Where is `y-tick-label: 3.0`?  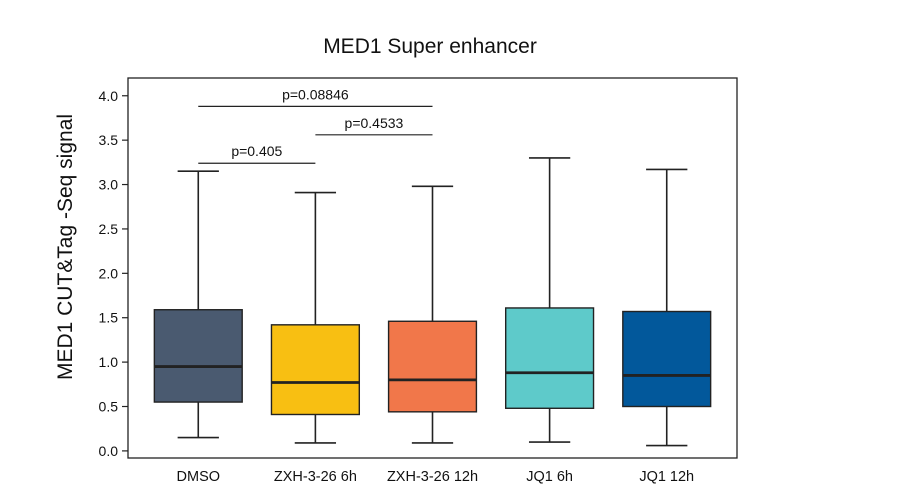
y-tick-label: 3.0 is located at coordinates (109, 185).